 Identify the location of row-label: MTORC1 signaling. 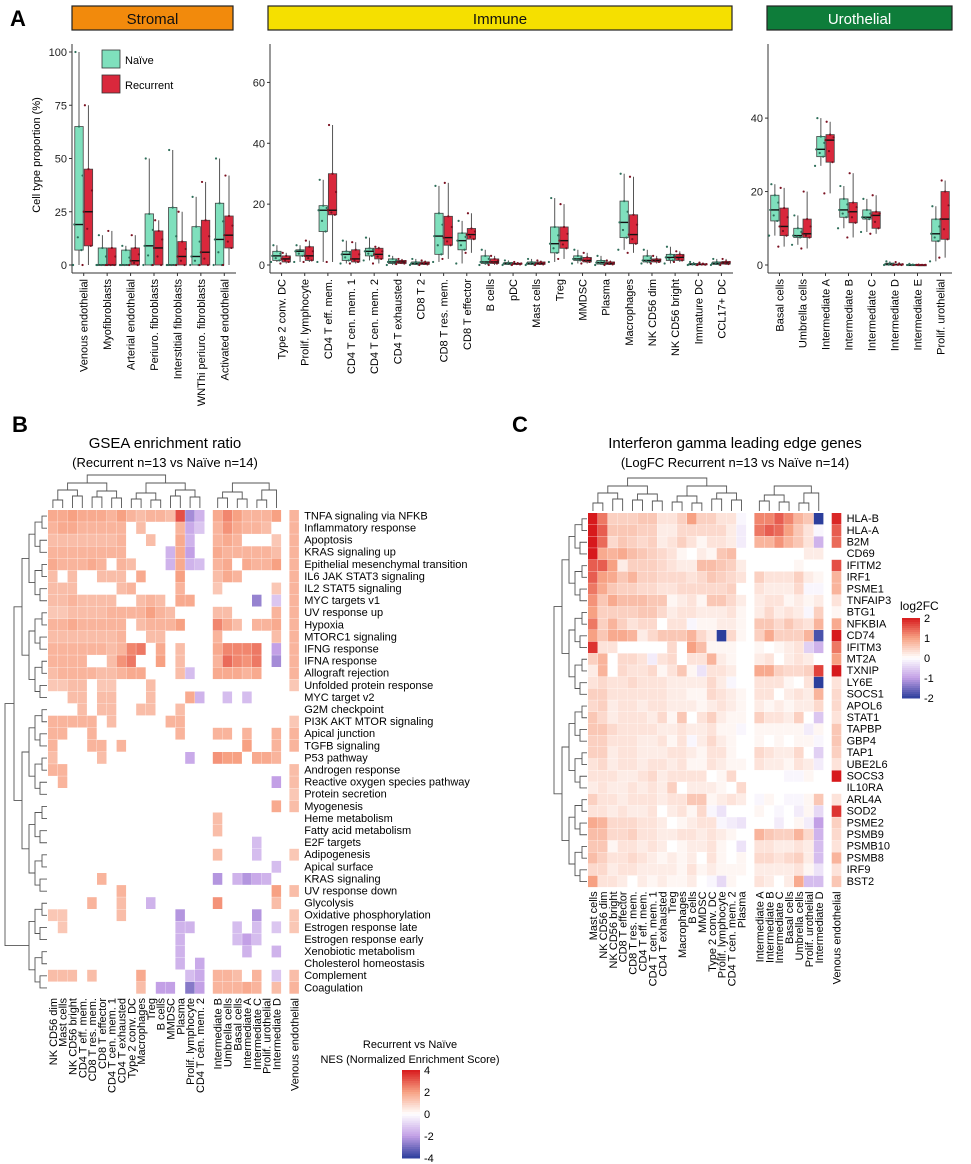
(350, 637).